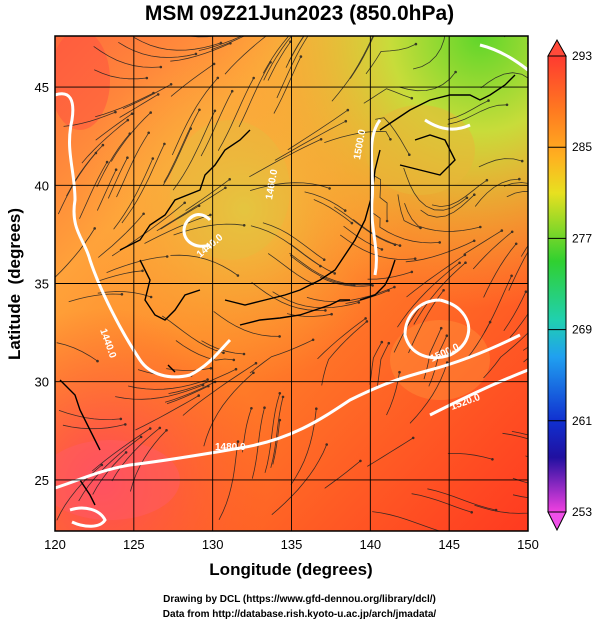  What do you see at coordinates (42, 185) in the screenshot?
I see `y-tick-label: 40` at bounding box center [42, 185].